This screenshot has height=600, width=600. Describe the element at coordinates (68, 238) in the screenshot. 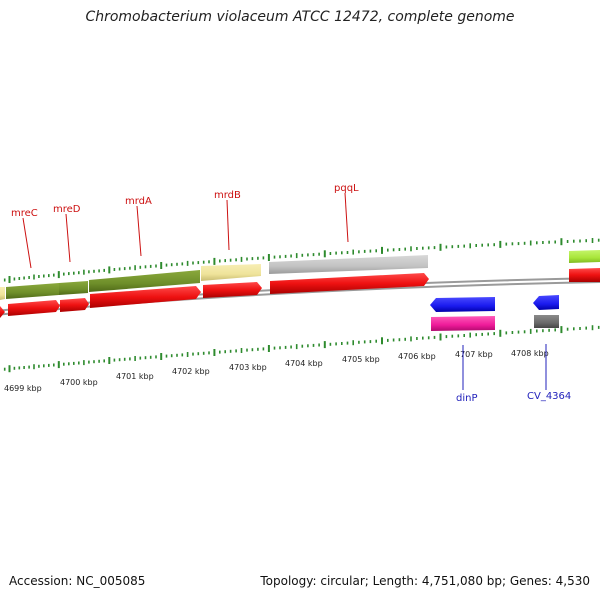

I see `leader-mreD` at that location.